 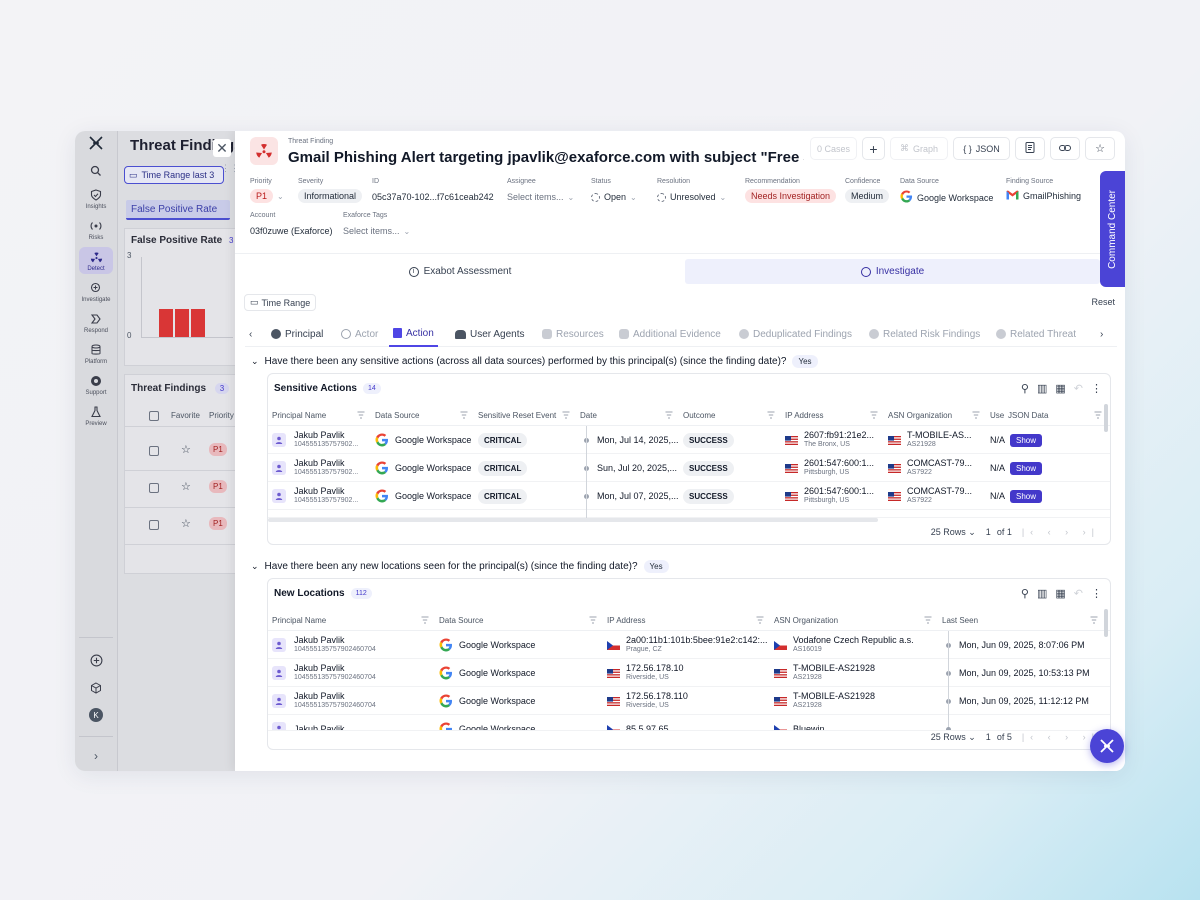 I want to click on tabs-prev-icon: ‹, so click(x=251, y=334).